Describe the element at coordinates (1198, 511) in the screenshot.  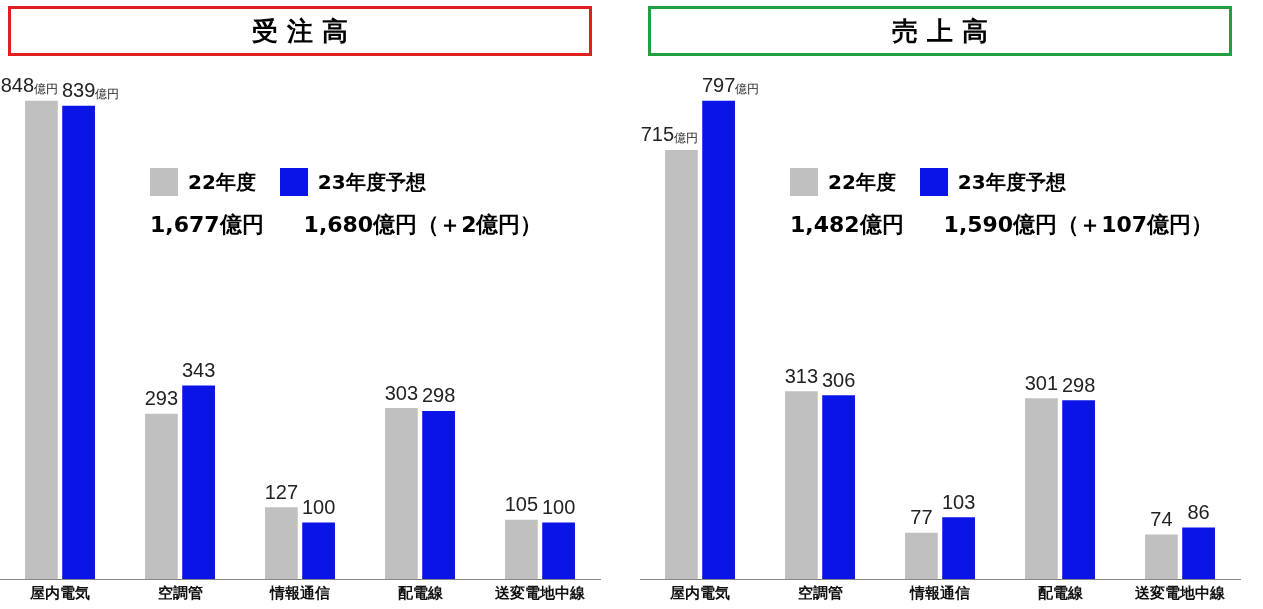
I see `data-label: 86` at that location.